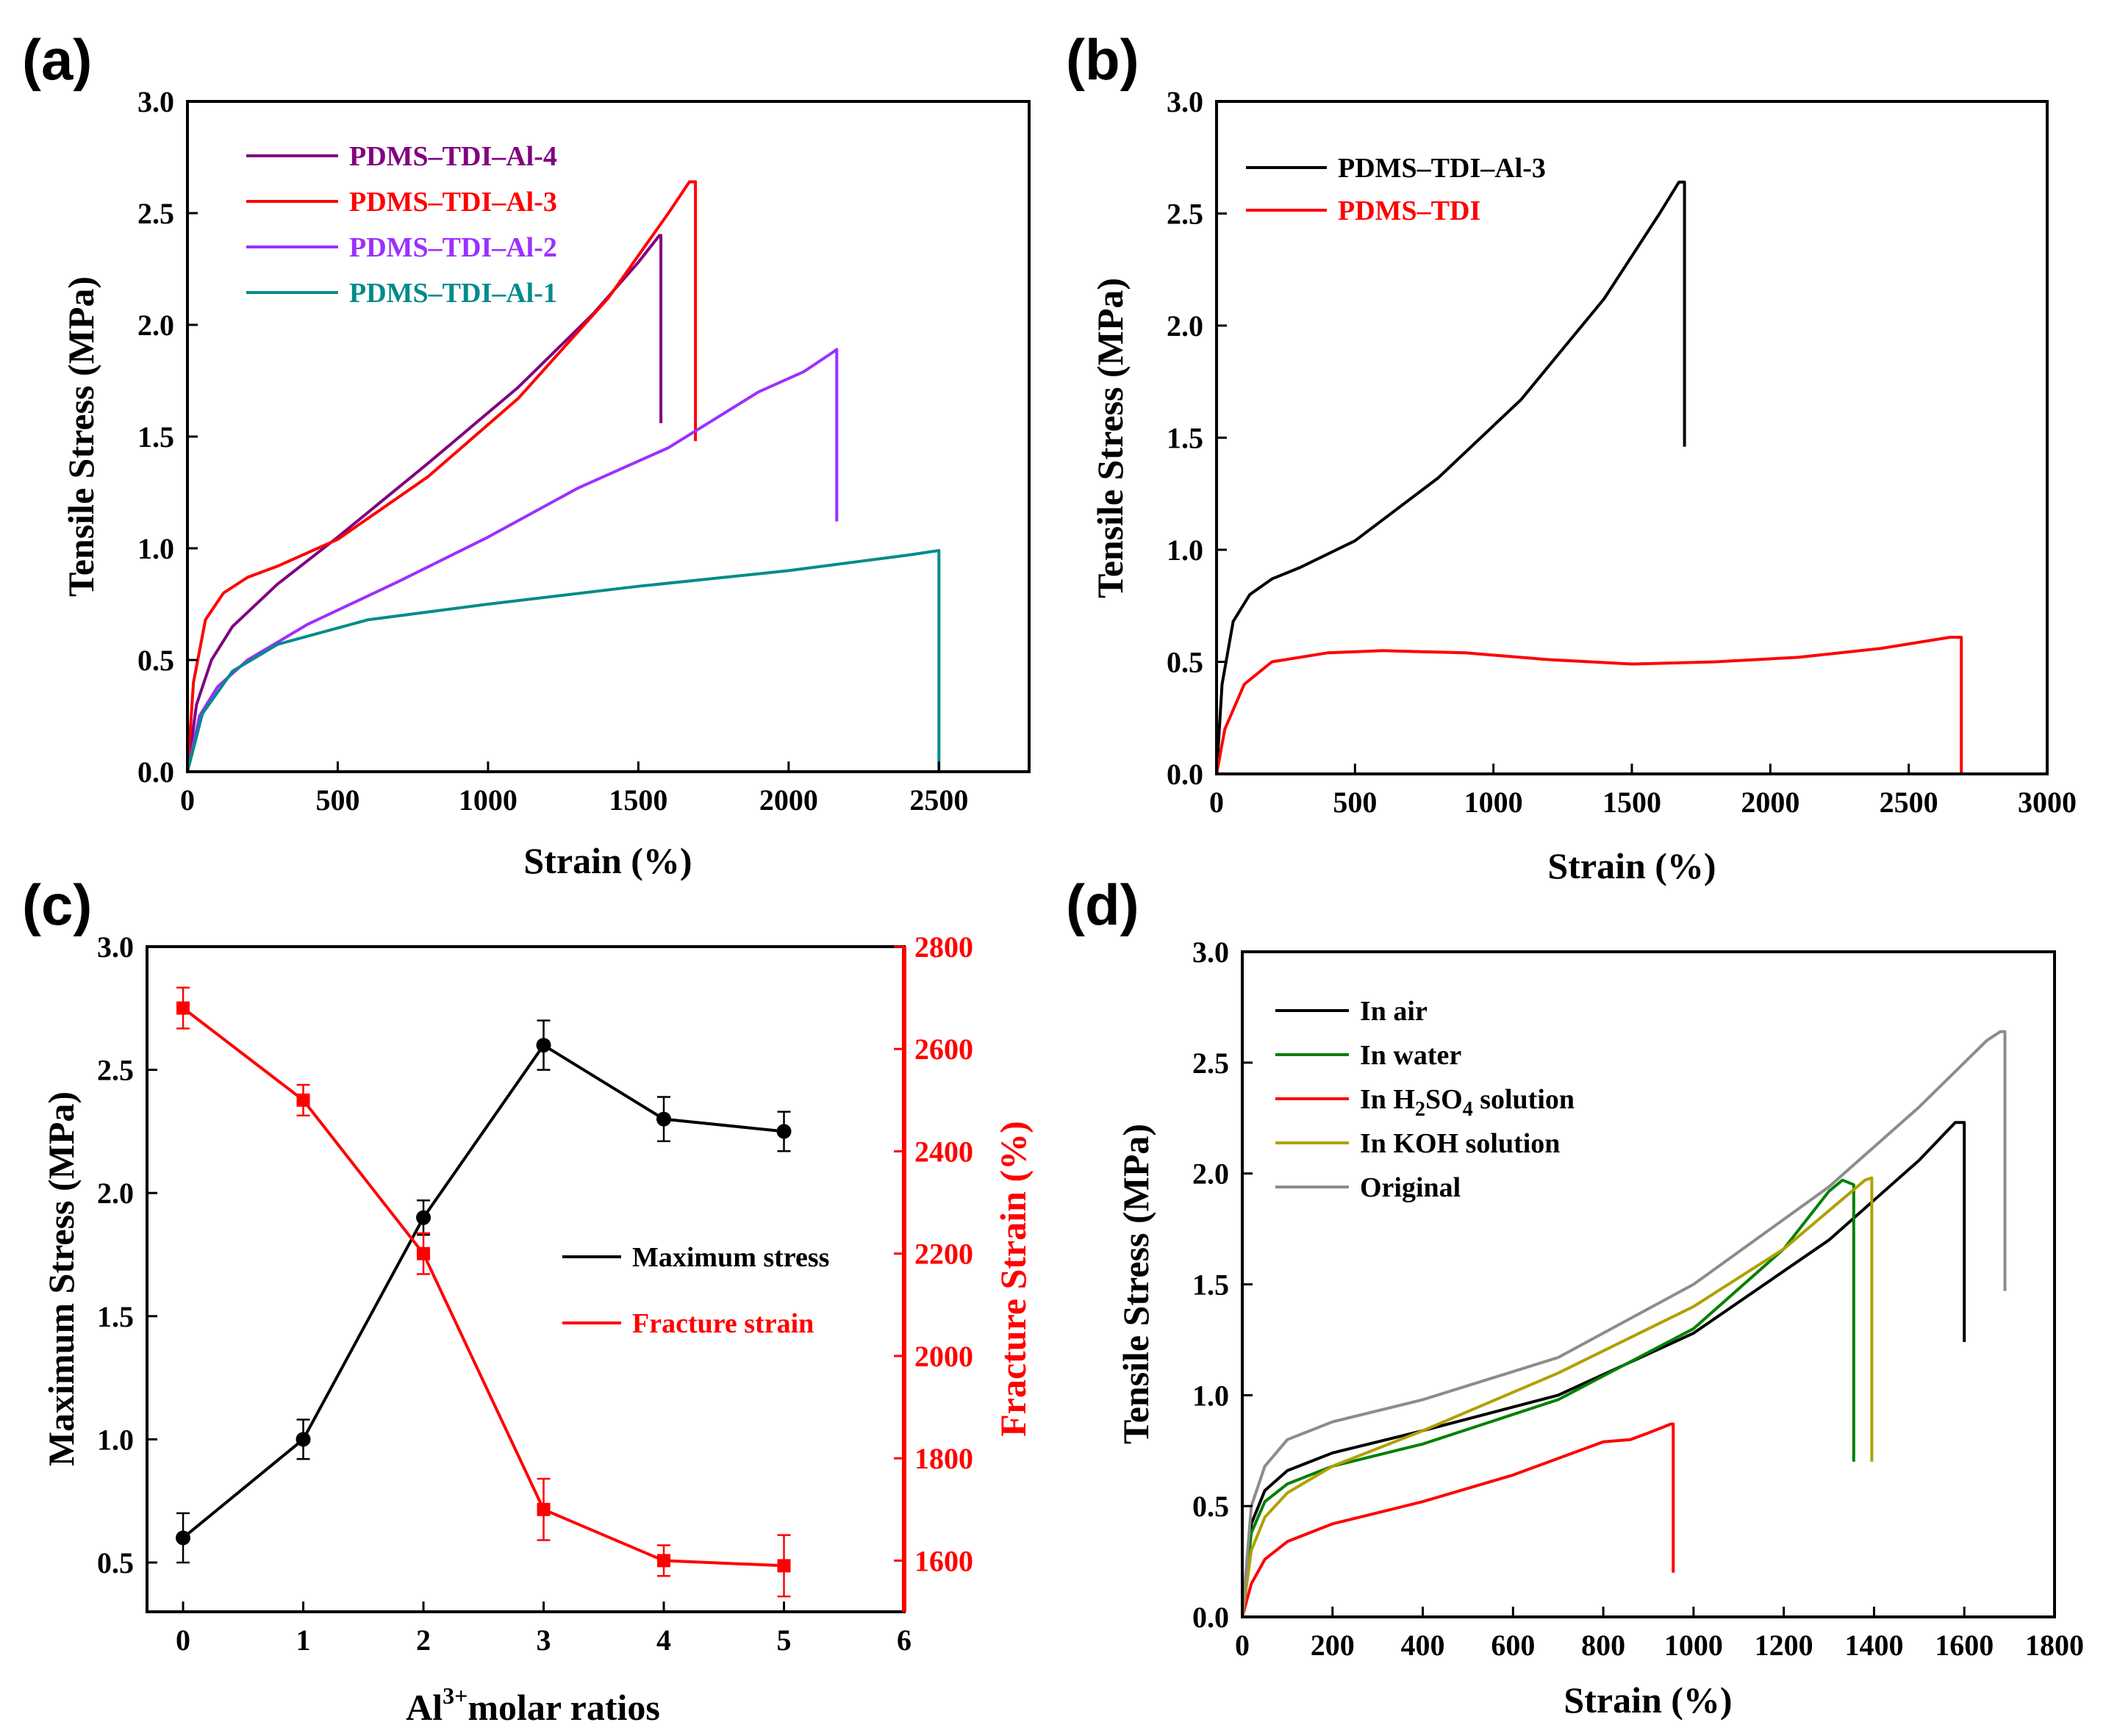 This screenshot has height=1736, width=2106. Describe the element at coordinates (1110, 438) in the screenshot. I see `panel-b-y-axis-title: Tensile Stress (MPa)` at that location.